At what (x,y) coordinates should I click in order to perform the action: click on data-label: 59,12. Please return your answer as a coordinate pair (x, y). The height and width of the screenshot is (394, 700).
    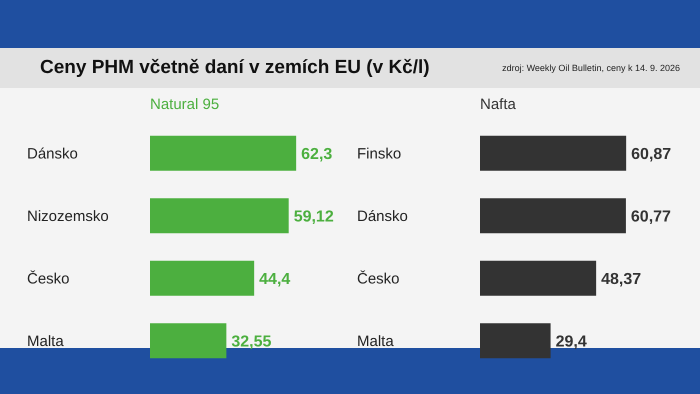
    Looking at the image, I should click on (314, 217).